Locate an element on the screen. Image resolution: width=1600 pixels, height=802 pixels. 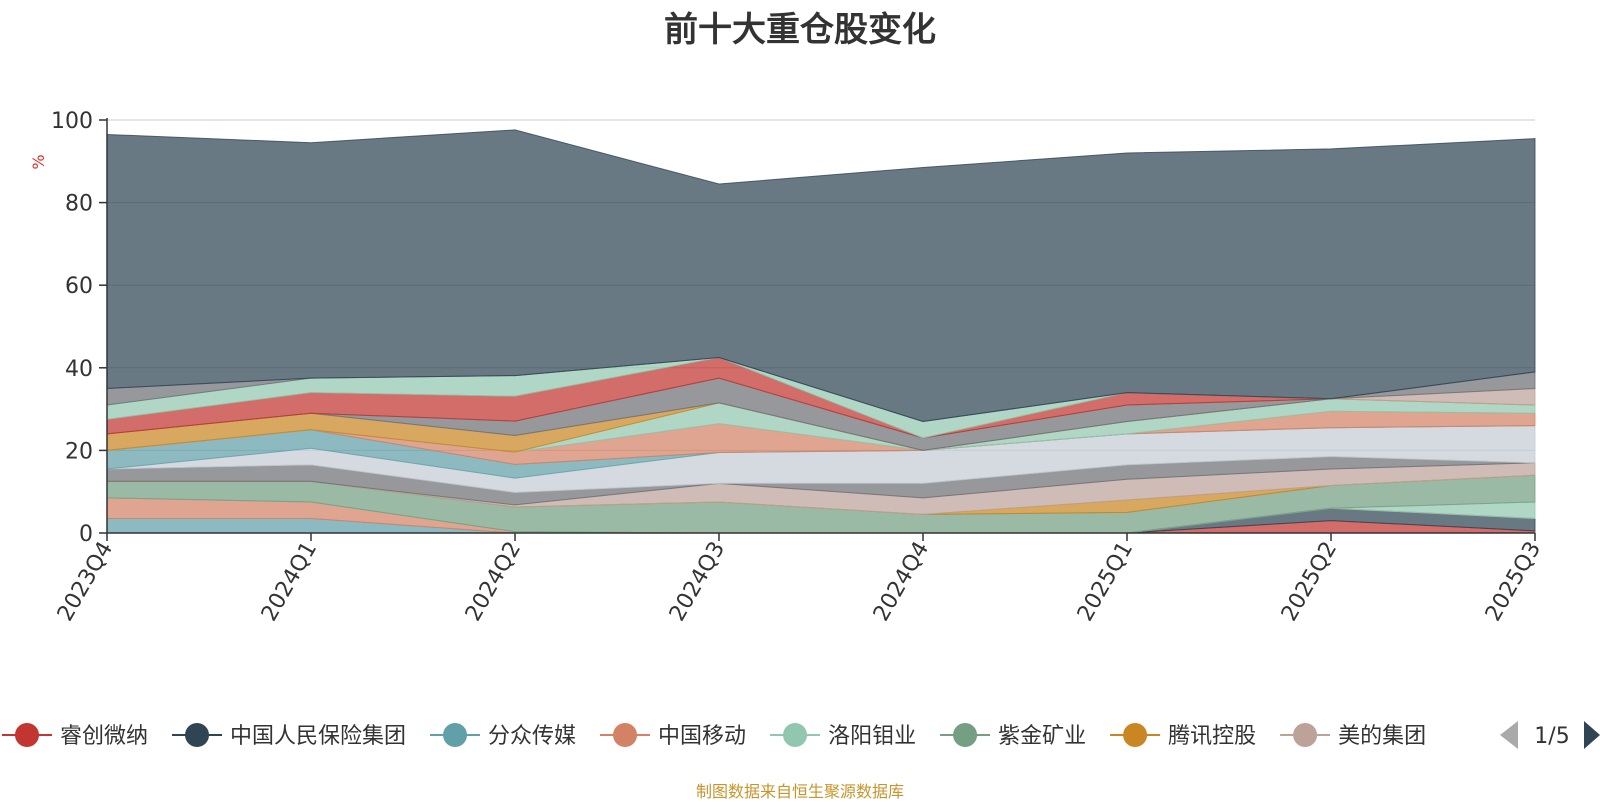
legend-label: 中国人民保险集团 is located at coordinates (318, 736).